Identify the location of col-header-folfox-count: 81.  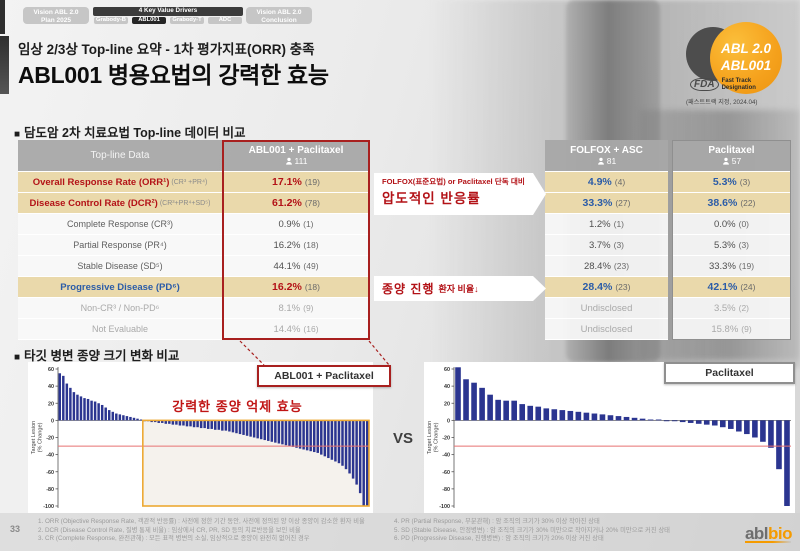
(611, 161).